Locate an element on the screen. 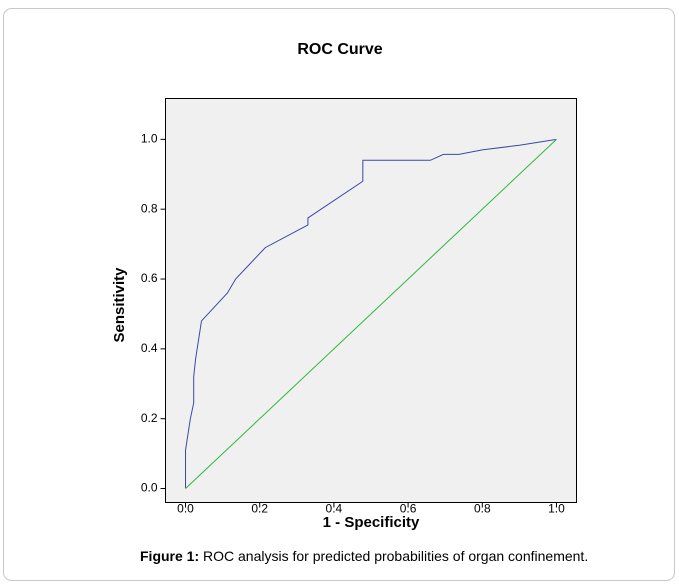 Image resolution: width=679 pixels, height=587 pixels. y-tick-label: 0.2 is located at coordinates (149, 418).